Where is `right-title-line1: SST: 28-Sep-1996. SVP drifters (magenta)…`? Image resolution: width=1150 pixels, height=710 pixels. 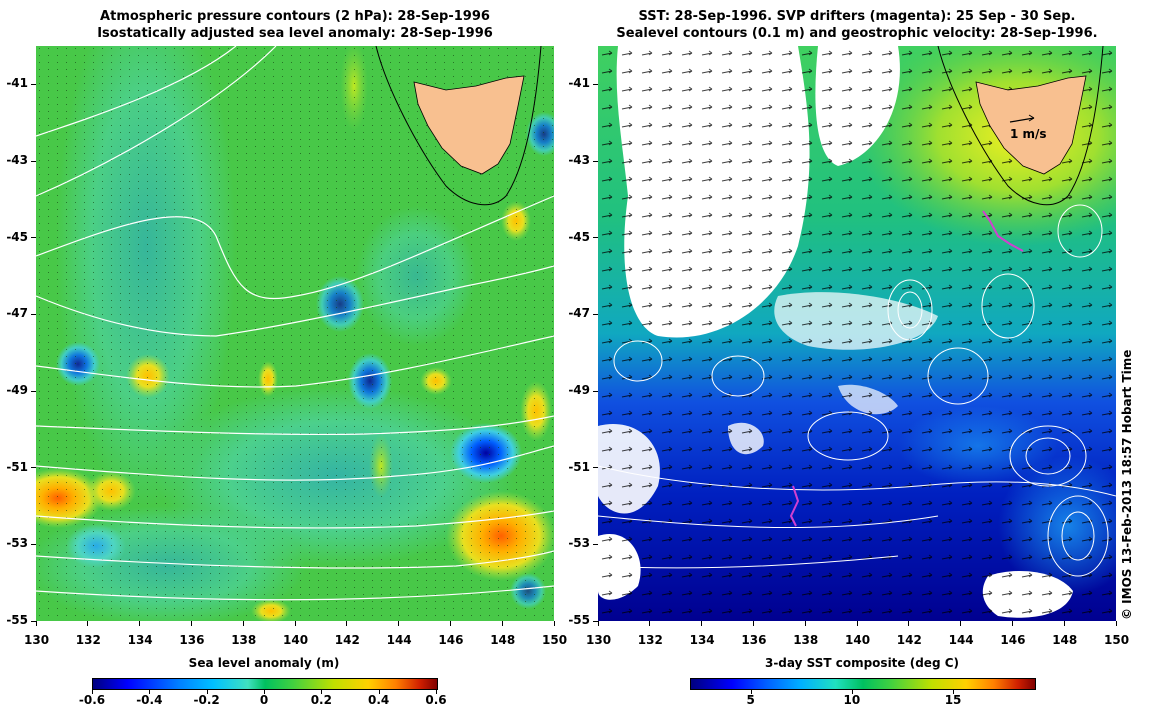
right-title-line1: SST: 28-Sep-1996. SVP drifters (magenta)… is located at coordinates (857, 16).